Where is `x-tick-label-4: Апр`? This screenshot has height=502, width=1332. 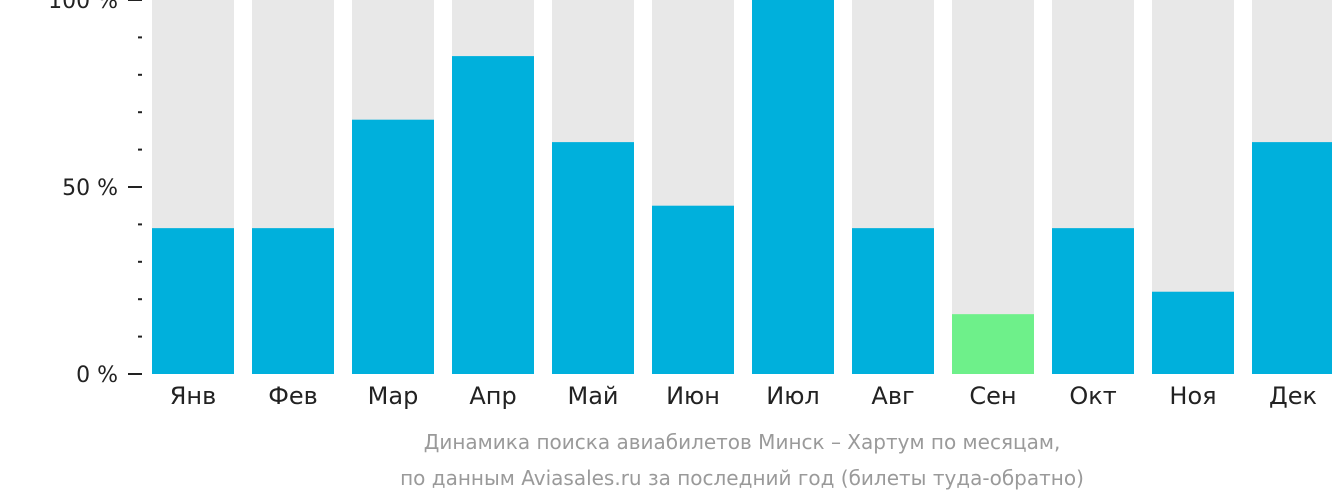
x-tick-label-4: Апр is located at coordinates (492, 396).